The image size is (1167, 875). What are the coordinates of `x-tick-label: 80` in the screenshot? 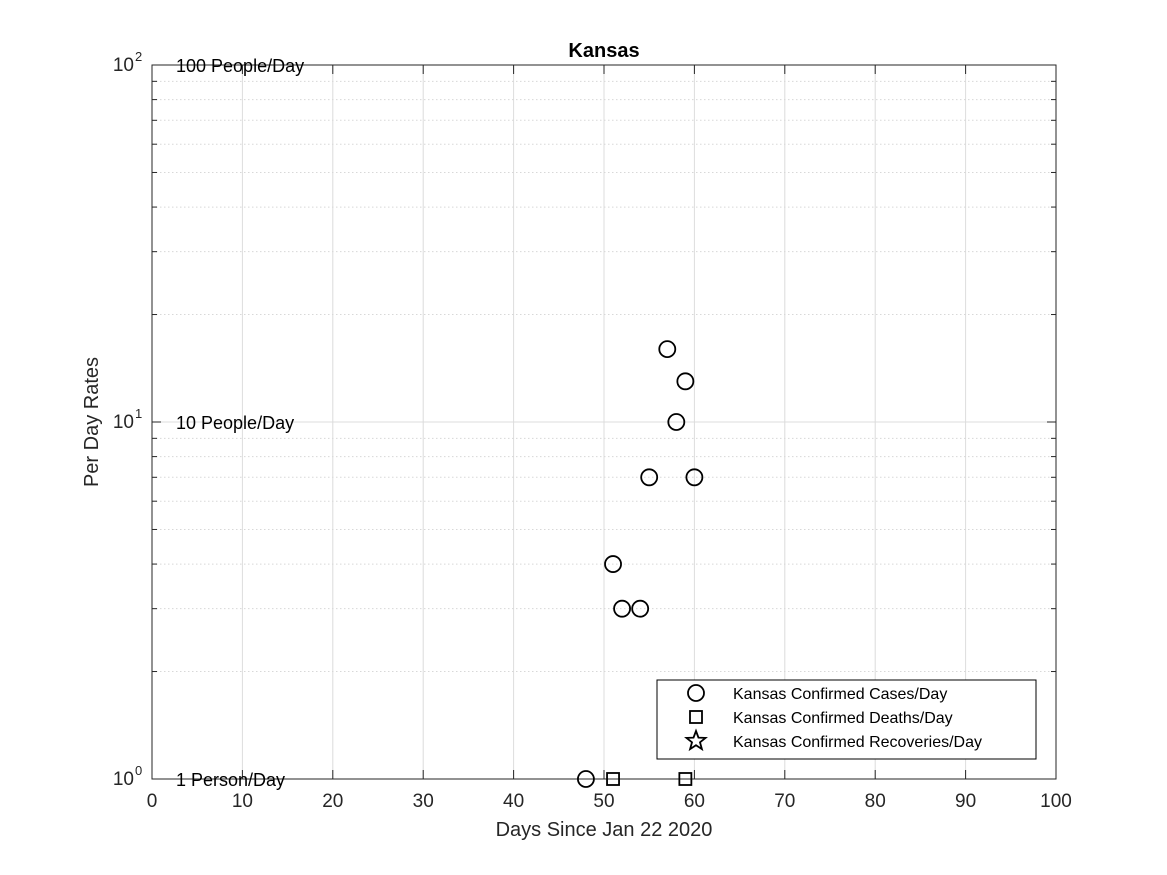 It's located at (875, 801).